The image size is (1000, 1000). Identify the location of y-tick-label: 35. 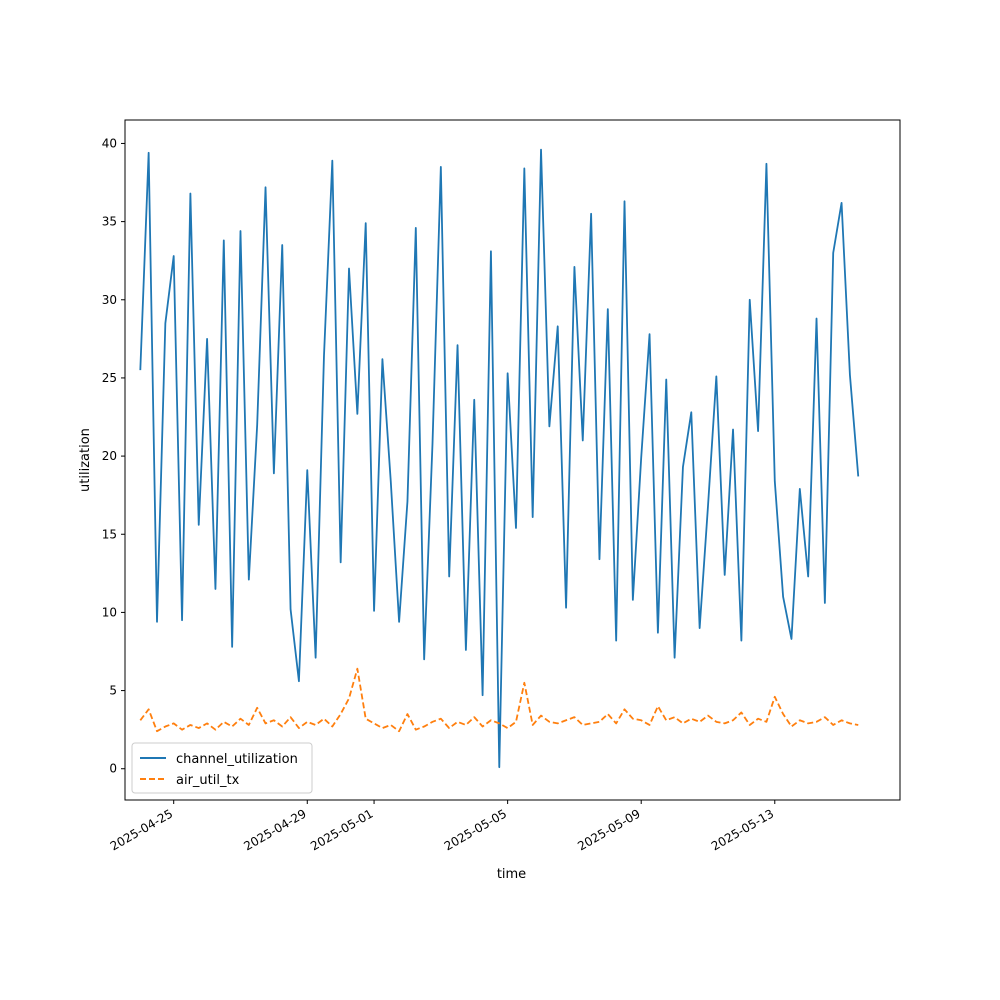
(109, 222).